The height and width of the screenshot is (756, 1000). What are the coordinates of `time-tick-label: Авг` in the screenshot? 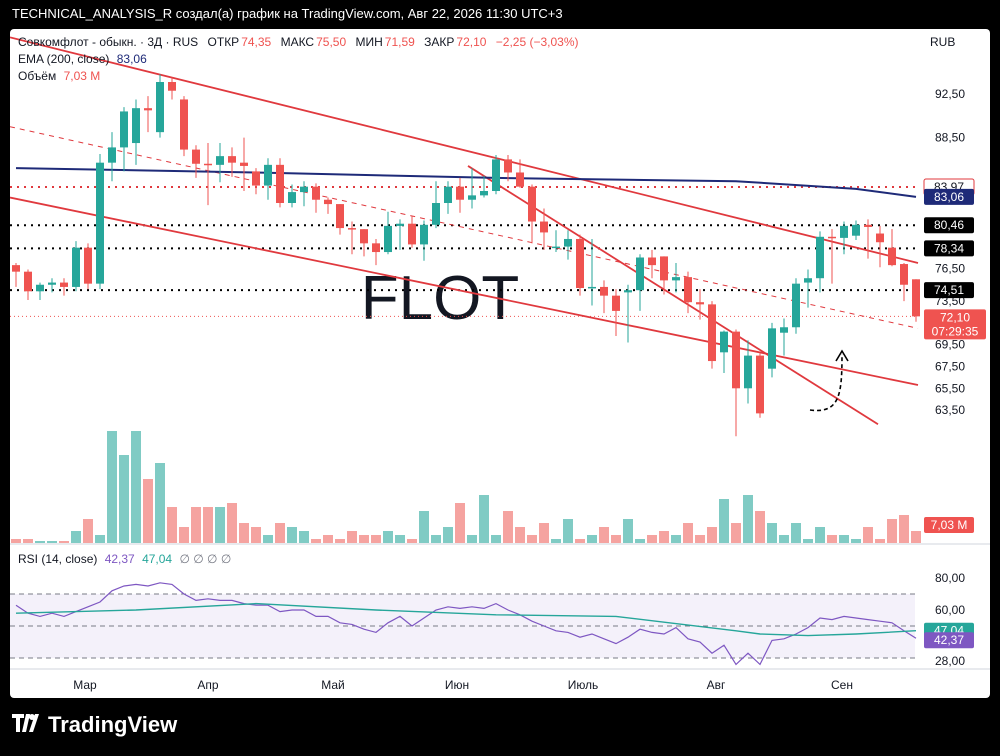 It's located at (716, 685).